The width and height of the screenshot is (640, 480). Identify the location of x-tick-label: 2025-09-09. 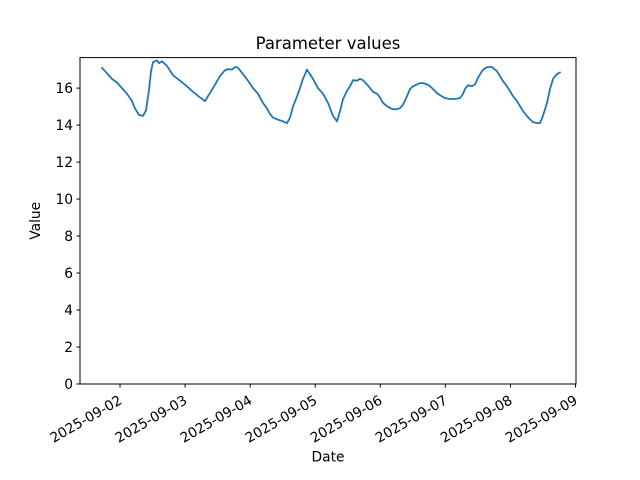
(541, 420).